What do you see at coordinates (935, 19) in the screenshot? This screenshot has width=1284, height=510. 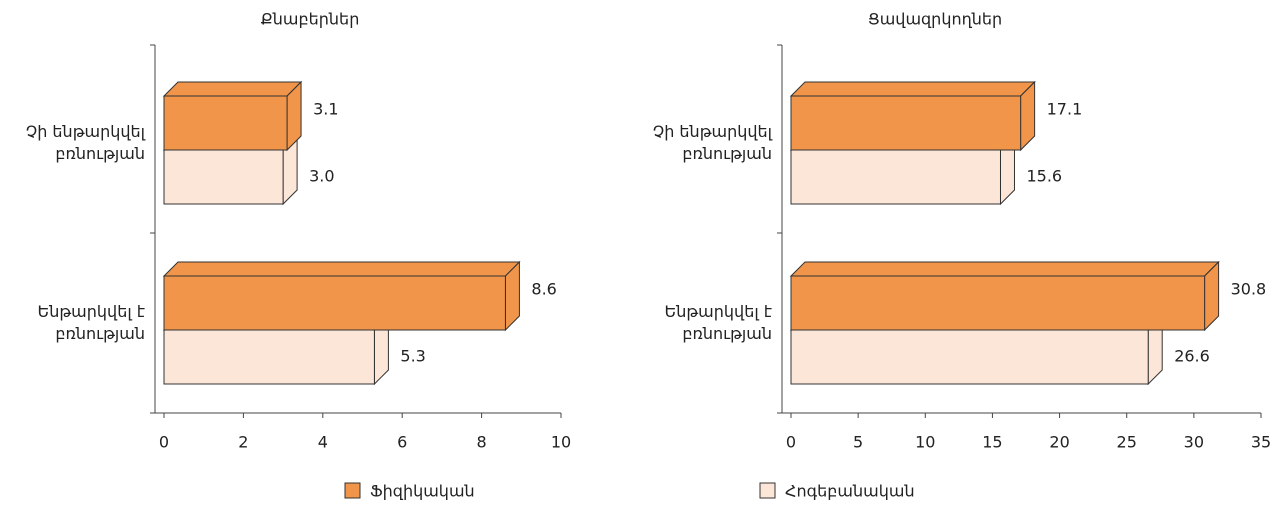 I see `chart-title: Ցավազրկողներ` at bounding box center [935, 19].